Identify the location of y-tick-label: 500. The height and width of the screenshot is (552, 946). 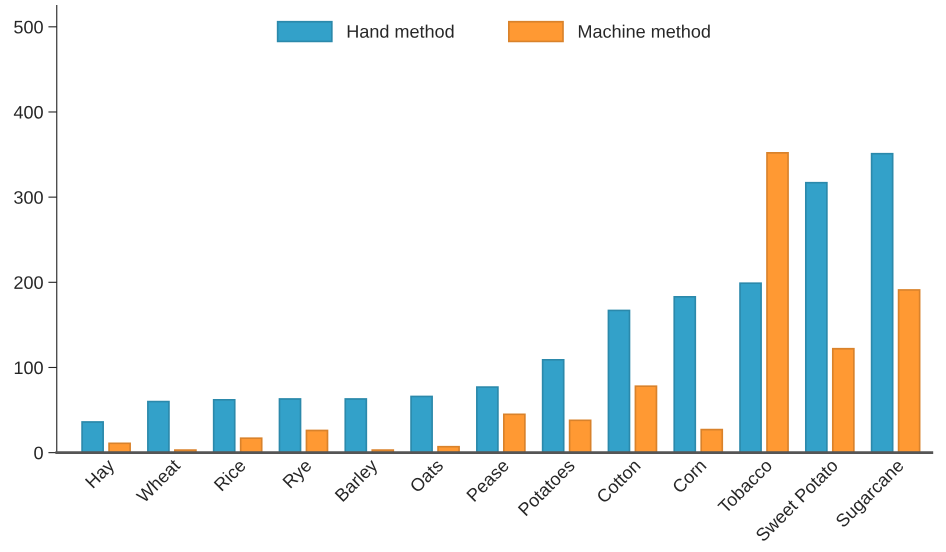
(28, 27).